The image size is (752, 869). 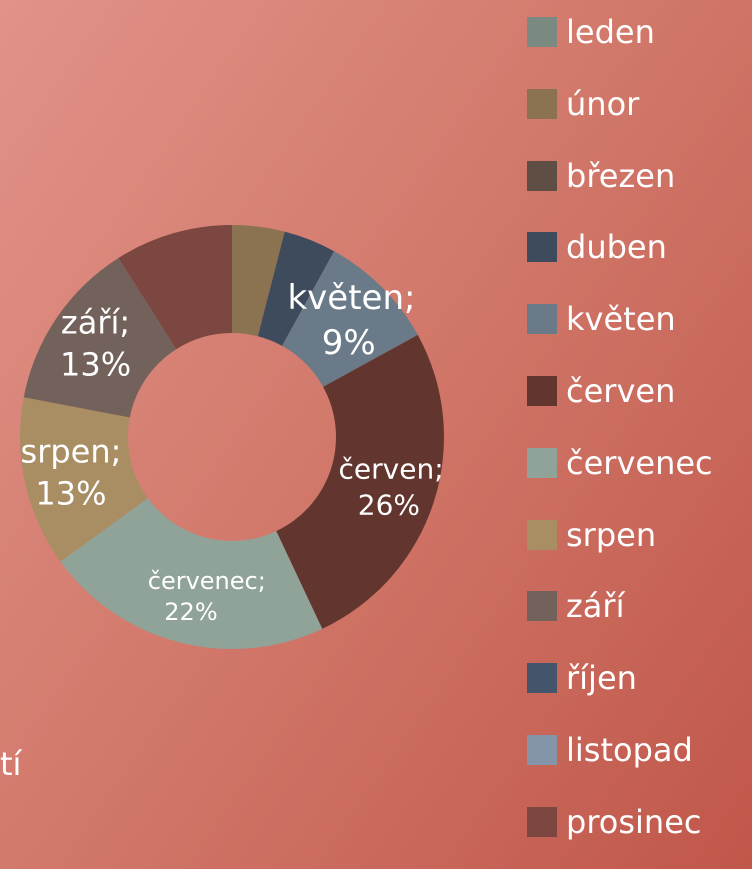 I want to click on legend-label: leden, so click(x=610, y=32).